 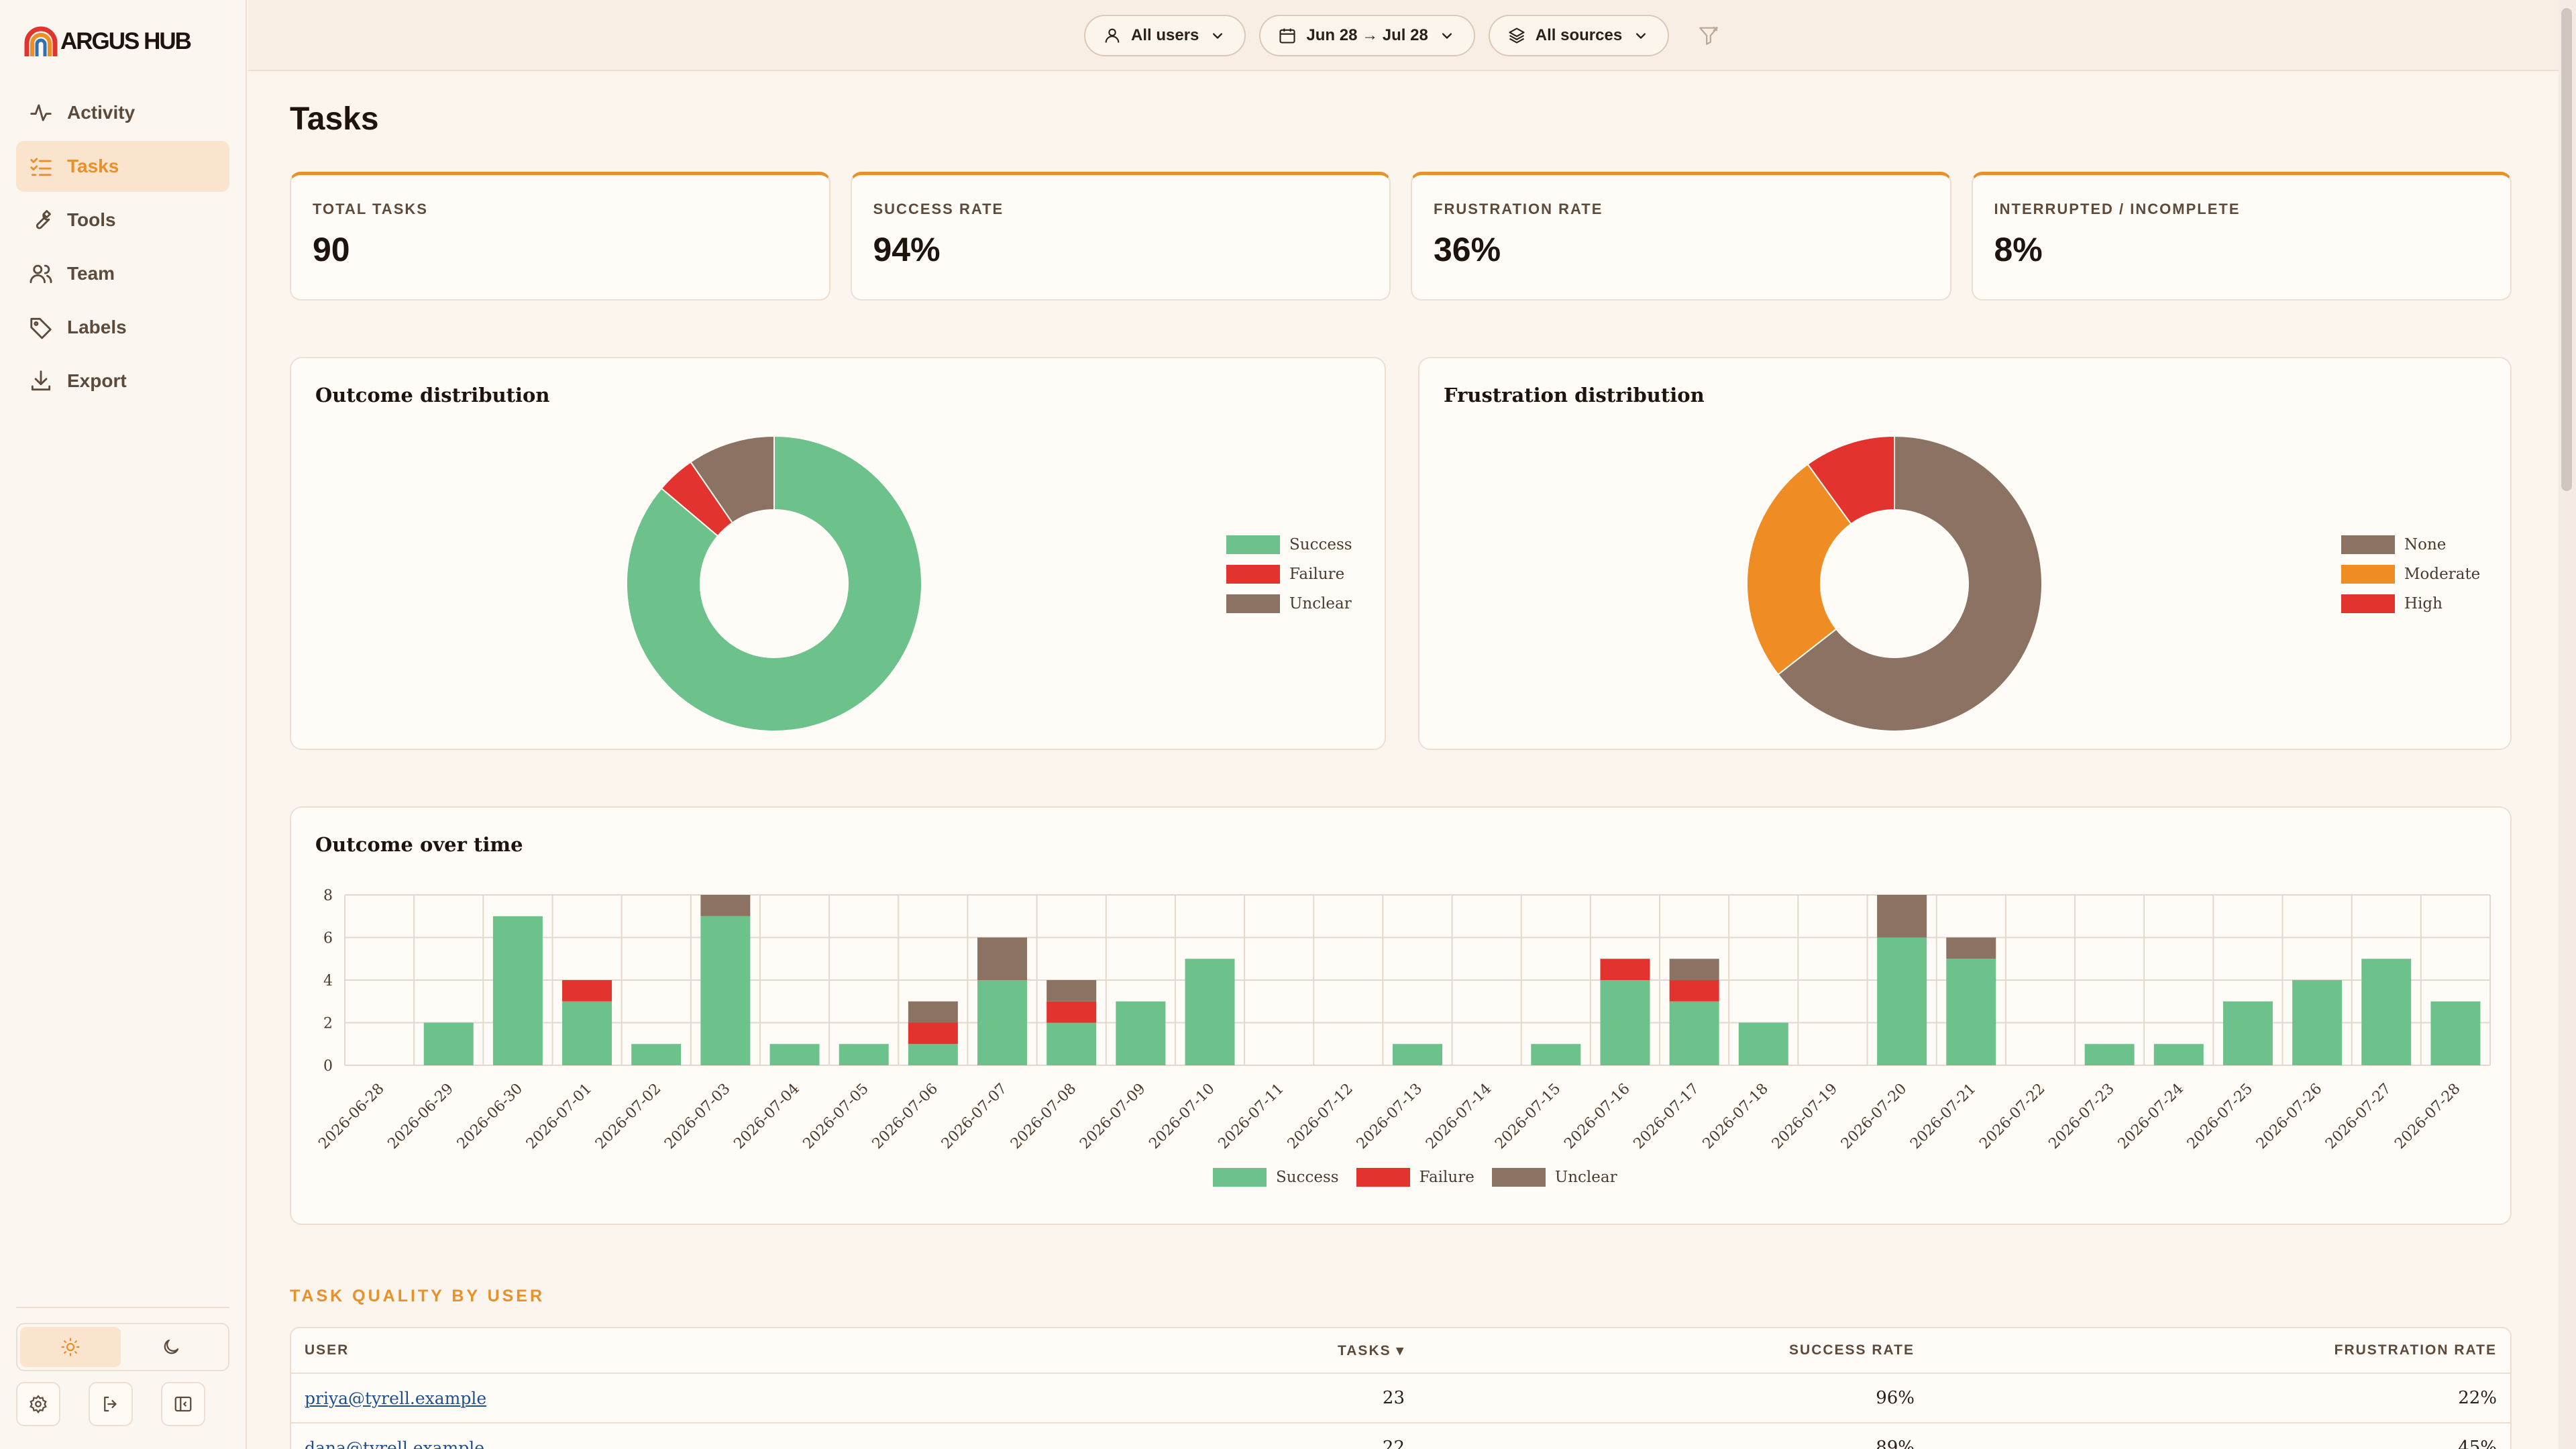 I want to click on column-header-frustration-rate: FRUSTRATION RATE, so click(x=2415, y=1350).